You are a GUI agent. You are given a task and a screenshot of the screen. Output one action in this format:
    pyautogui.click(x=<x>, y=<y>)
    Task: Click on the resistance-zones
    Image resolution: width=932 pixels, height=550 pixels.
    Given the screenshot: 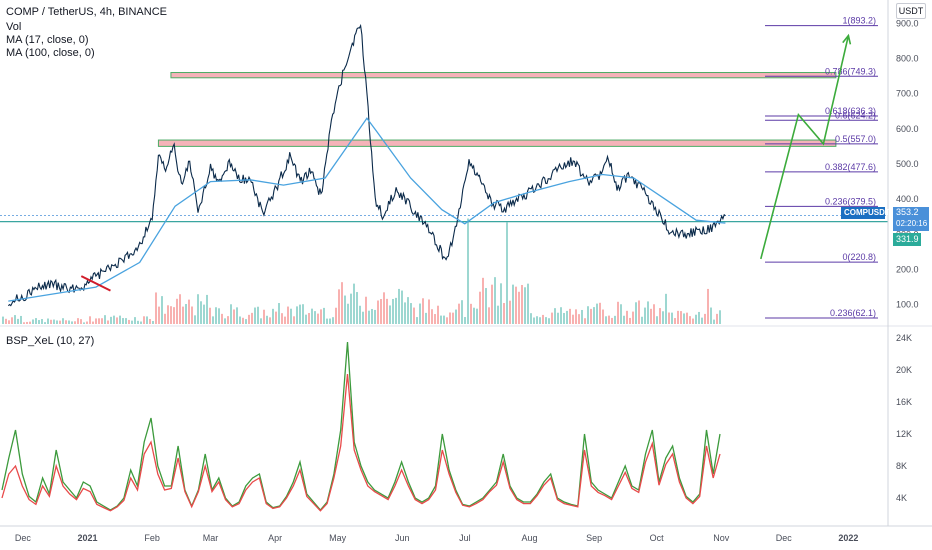 What is the action you would take?
    pyautogui.click(x=497, y=109)
    